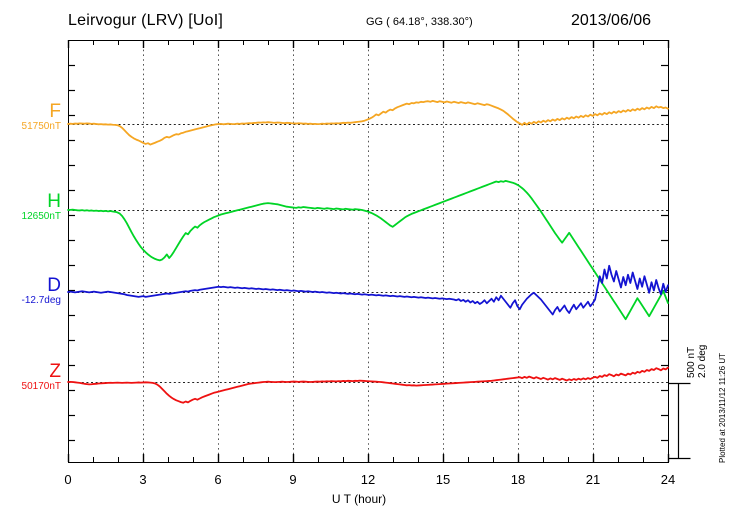  What do you see at coordinates (146, 20) in the screenshot?
I see `page-title: Leirvogur (LRV) [UoI]` at bounding box center [146, 20].